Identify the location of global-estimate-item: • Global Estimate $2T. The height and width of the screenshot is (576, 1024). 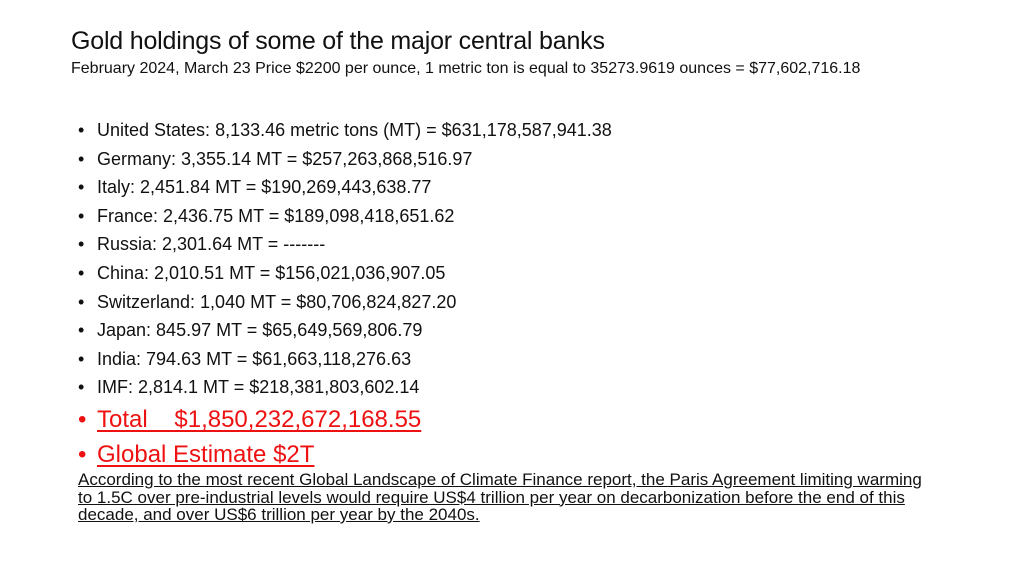
(345, 454).